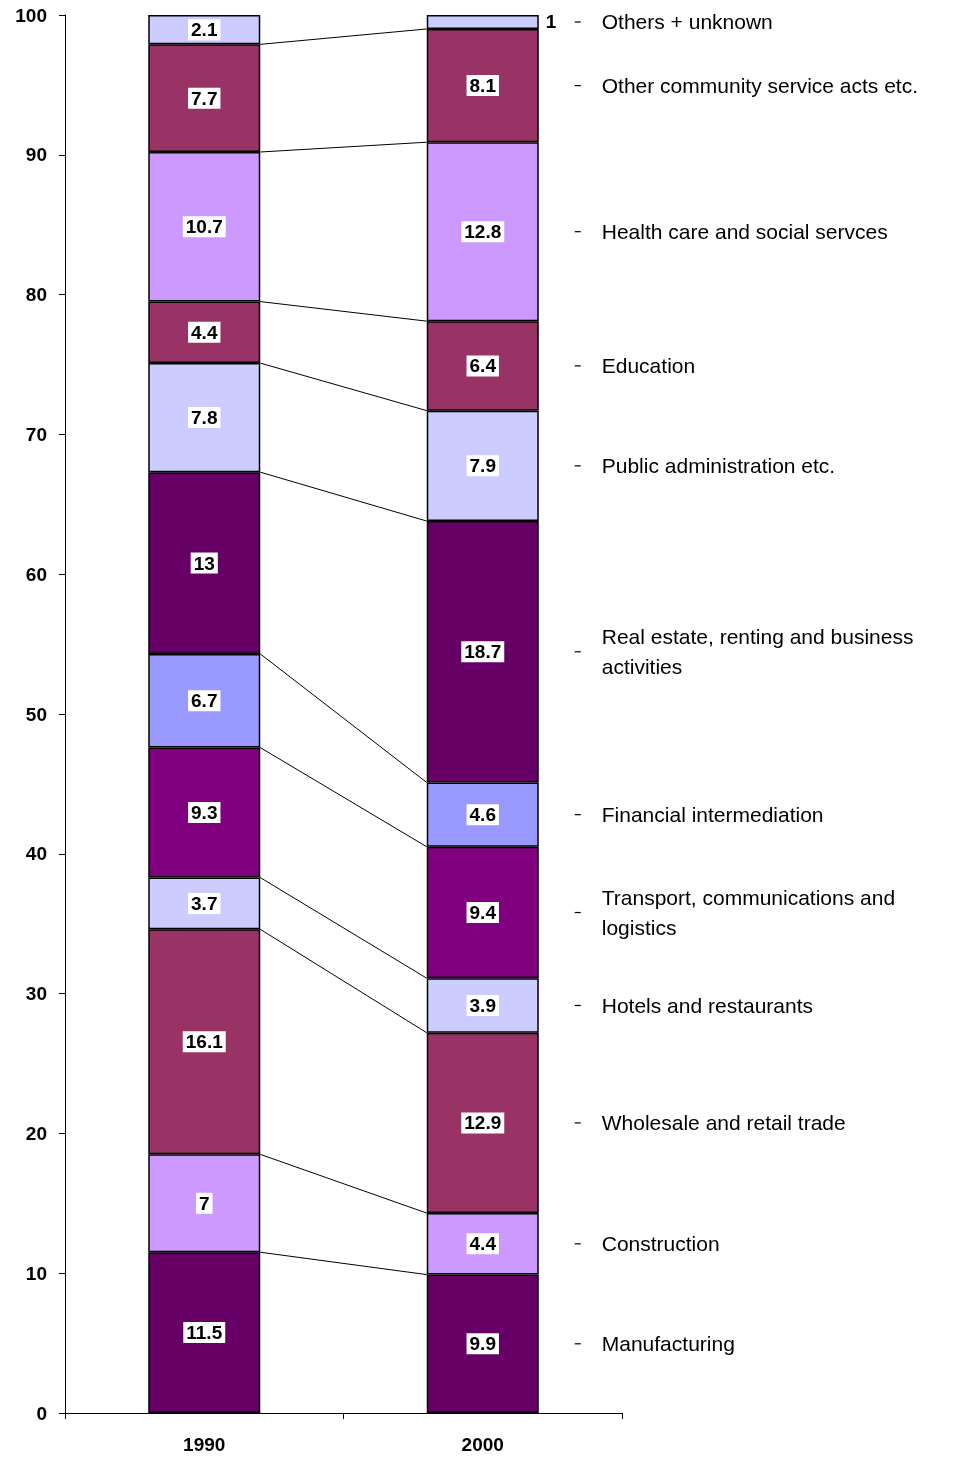 The height and width of the screenshot is (1462, 967). Describe the element at coordinates (483, 232) in the screenshot. I see `data-label: 12.8` at that location.